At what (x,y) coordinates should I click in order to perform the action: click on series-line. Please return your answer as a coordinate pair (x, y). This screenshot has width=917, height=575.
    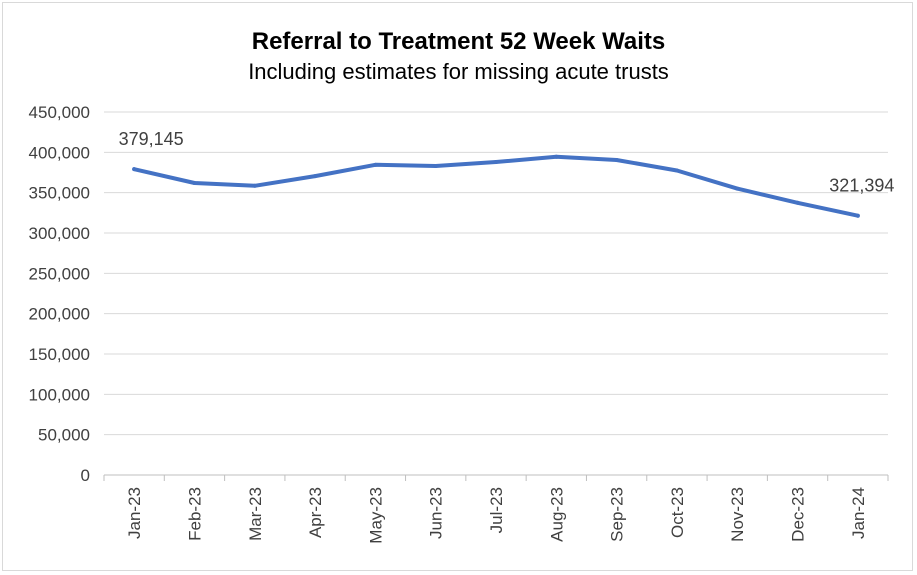
    Looking at the image, I should click on (496, 186).